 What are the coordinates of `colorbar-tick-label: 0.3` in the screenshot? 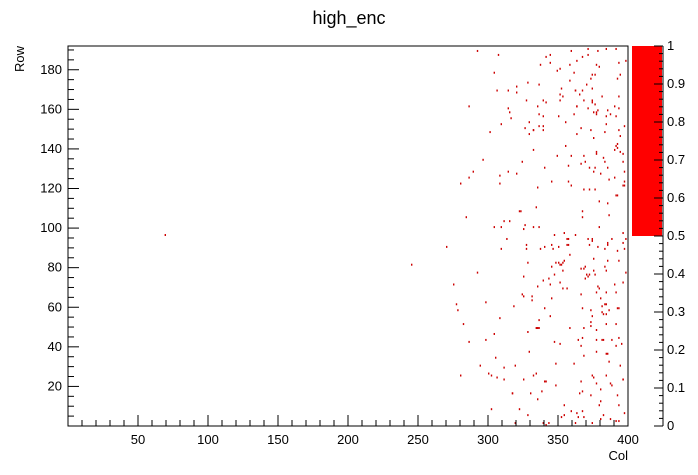 It's located at (676, 311).